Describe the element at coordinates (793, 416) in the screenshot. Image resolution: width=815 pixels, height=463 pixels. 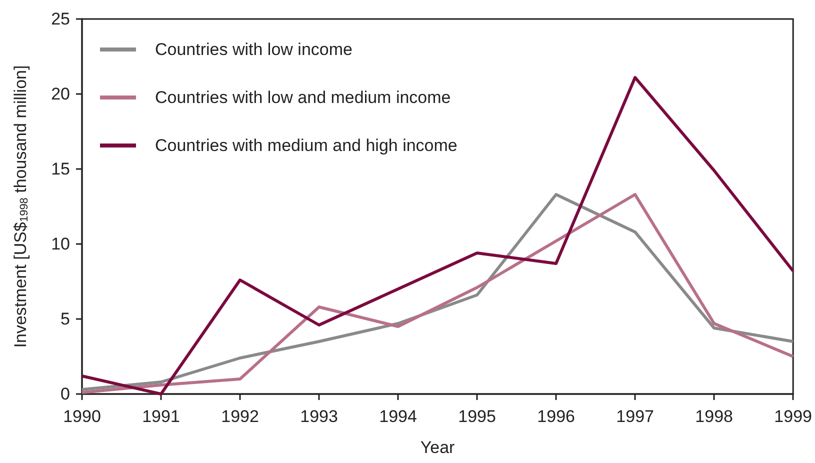
I see `x-tick-label: 1999` at that location.